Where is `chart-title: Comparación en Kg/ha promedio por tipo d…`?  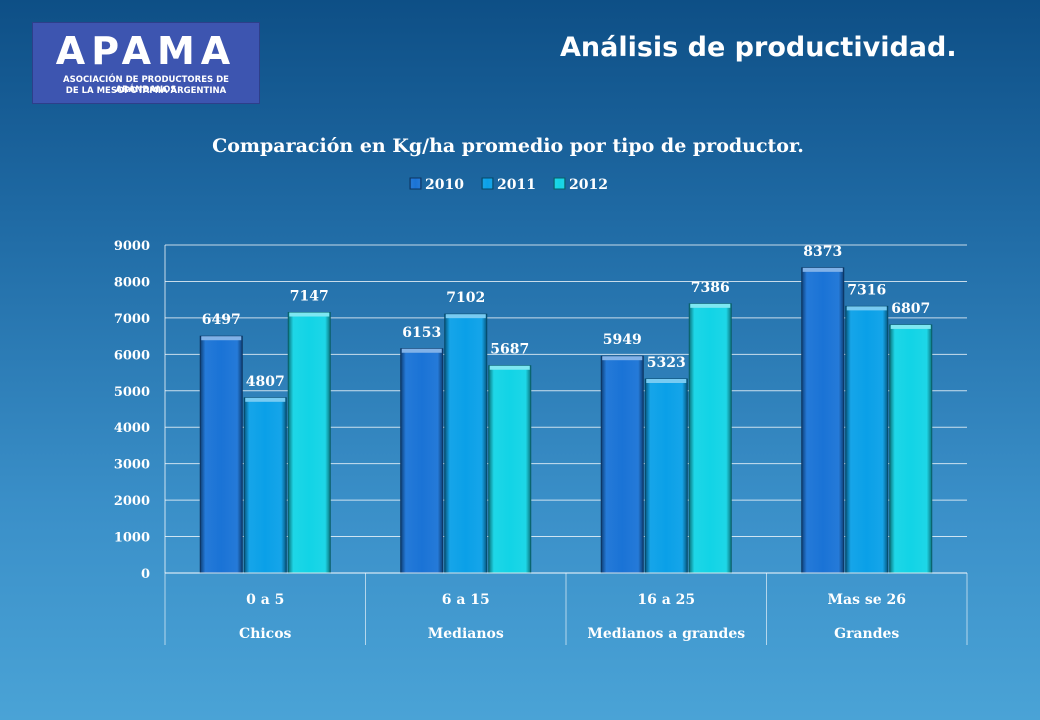 chart-title: Comparación en Kg/ha promedio por tipo d… is located at coordinates (508, 146).